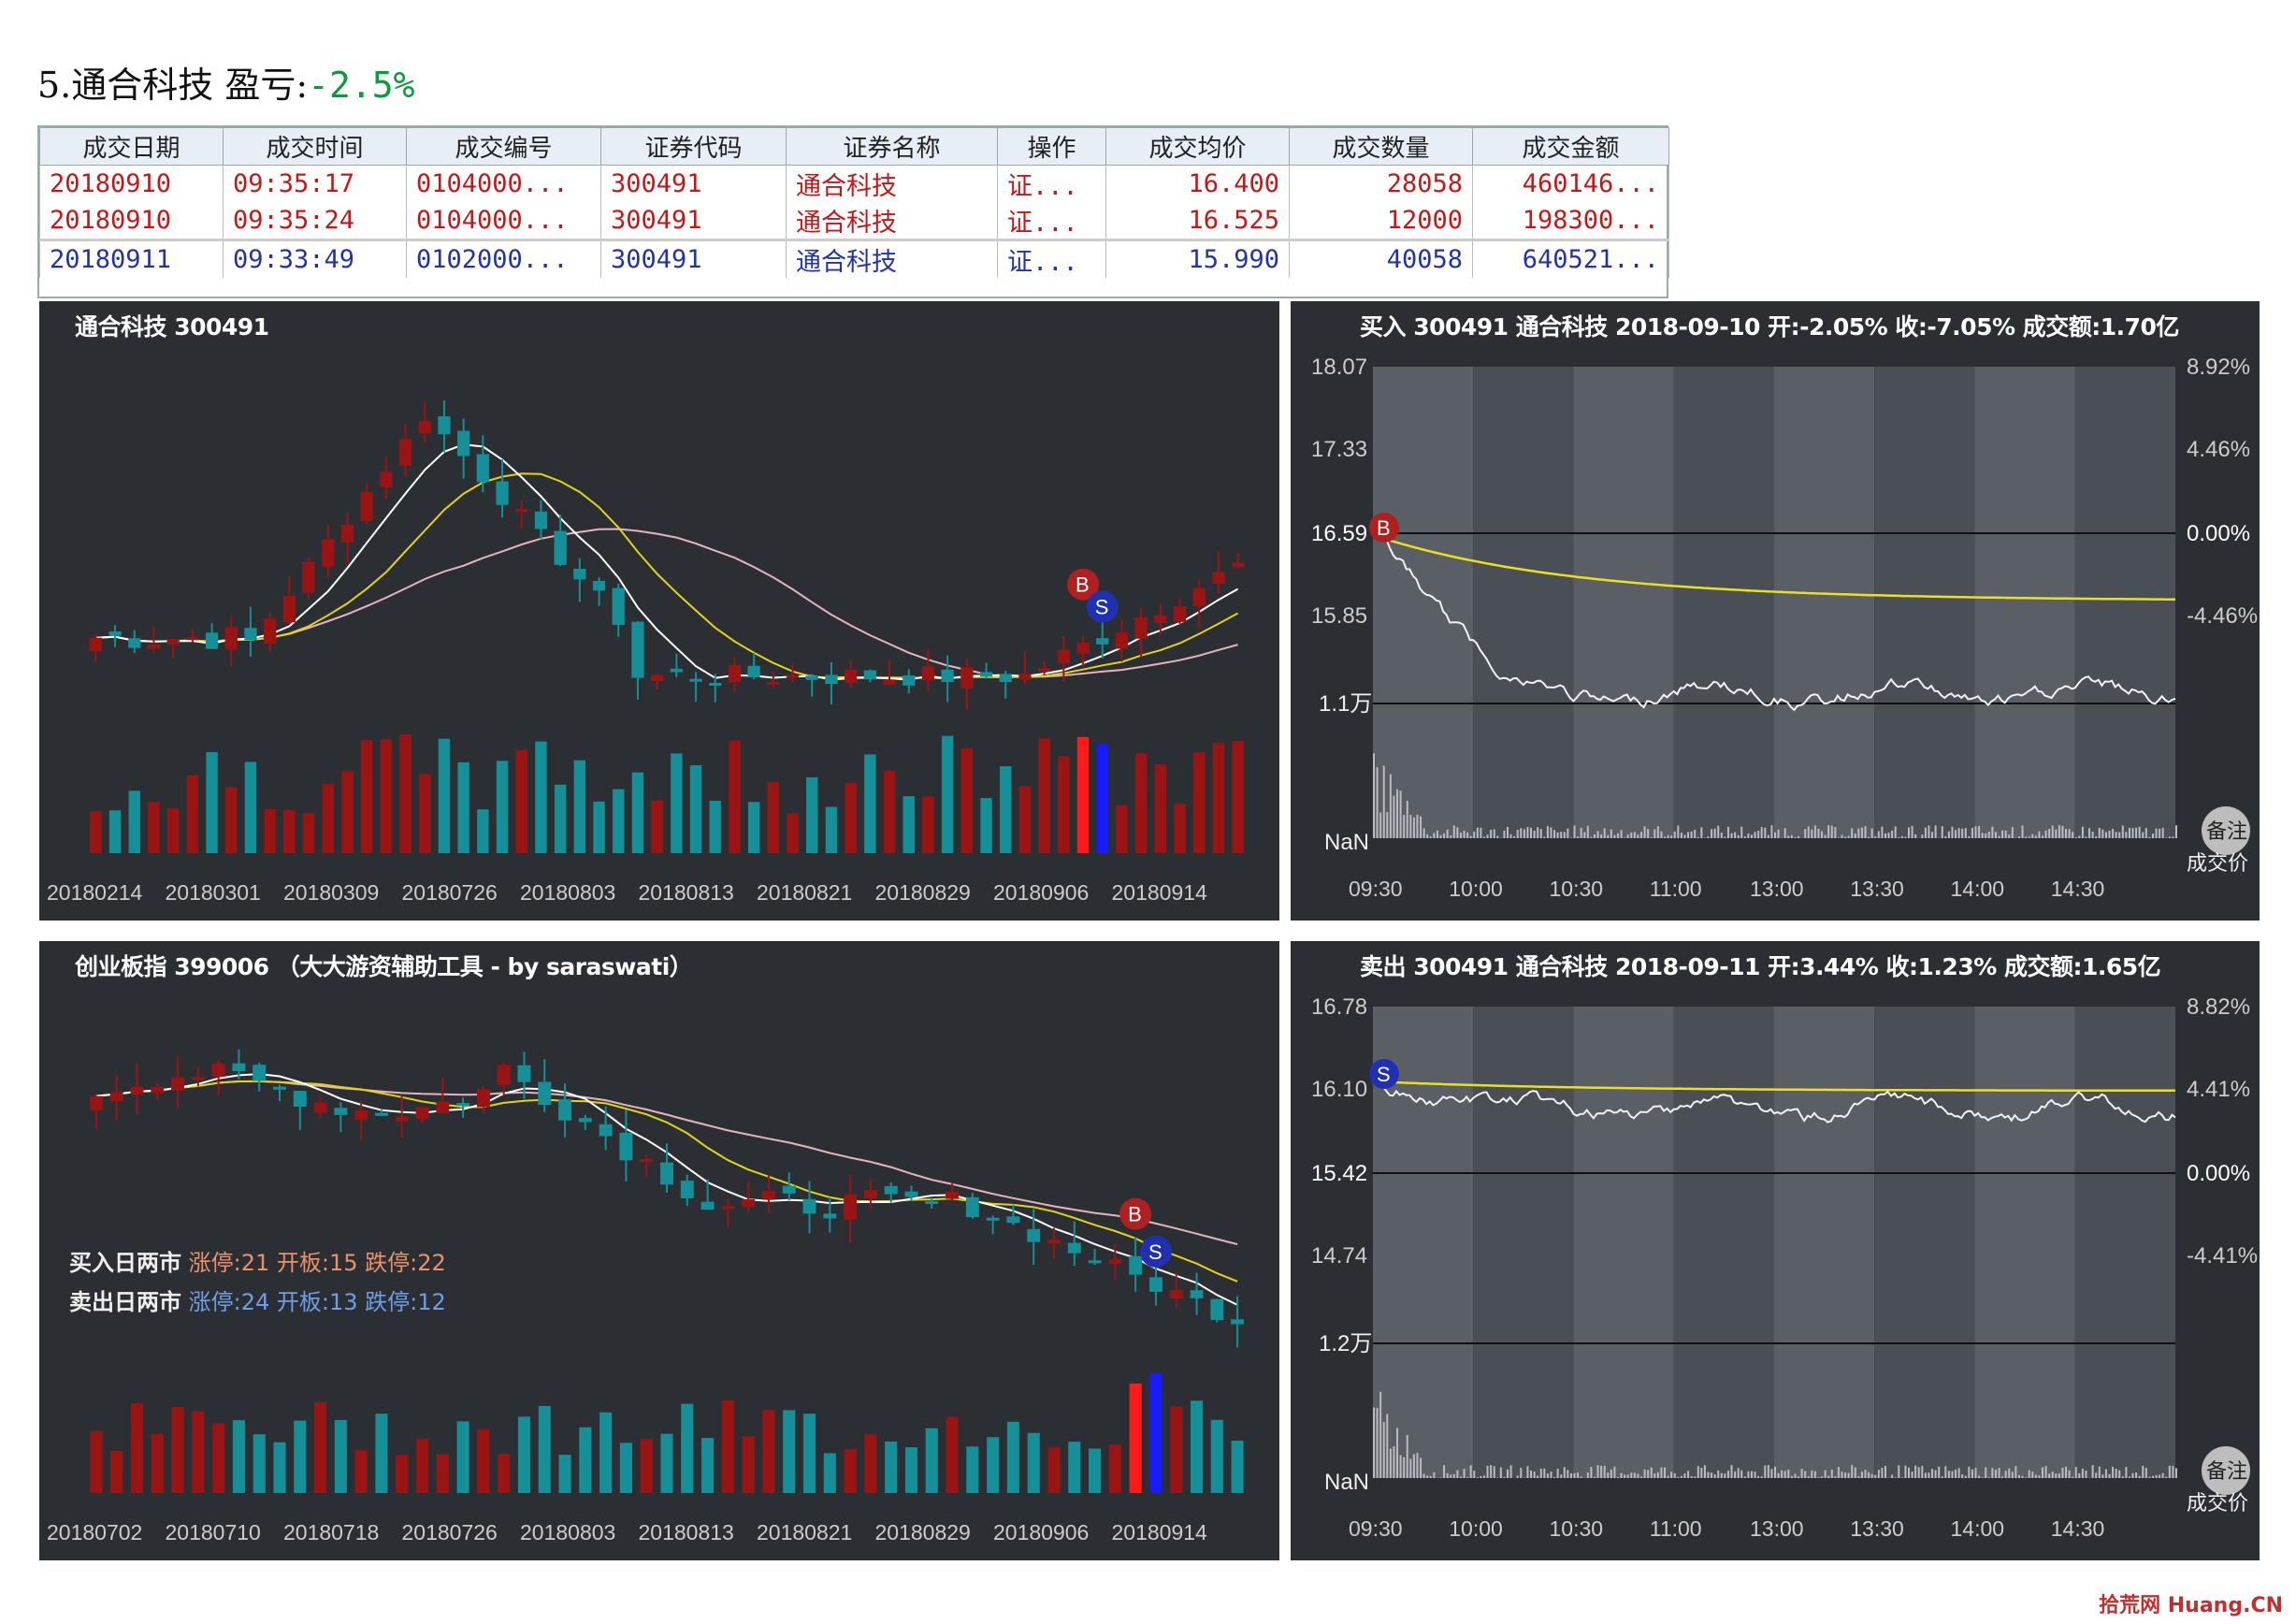 This screenshot has width=2296, height=1624. Describe the element at coordinates (1051, 146) in the screenshot. I see `column-header: 操作` at that location.